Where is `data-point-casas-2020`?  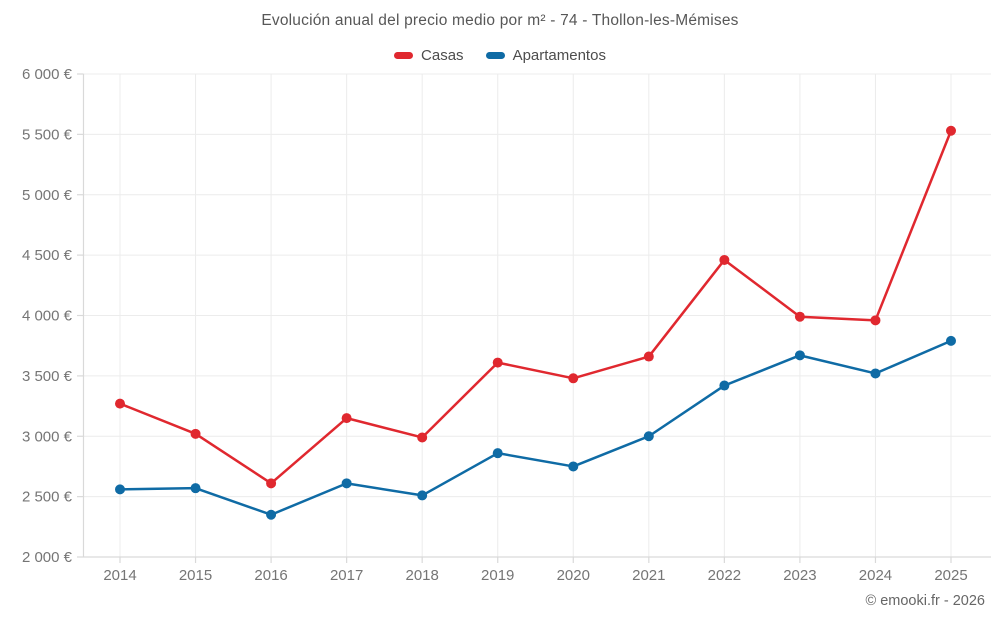 data-point-casas-2020 is located at coordinates (573, 378).